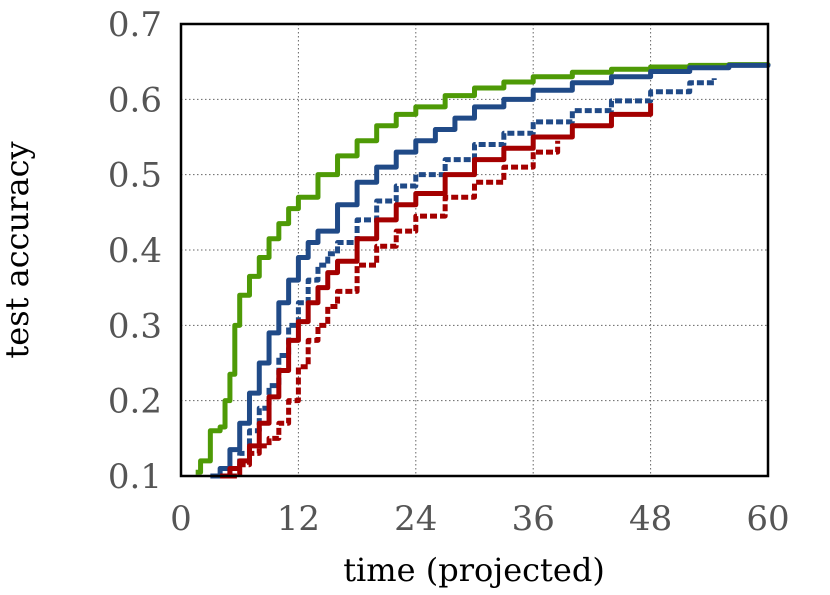  Describe the element at coordinates (135, 402) in the screenshot. I see `y-tick-label: 0.2` at that location.